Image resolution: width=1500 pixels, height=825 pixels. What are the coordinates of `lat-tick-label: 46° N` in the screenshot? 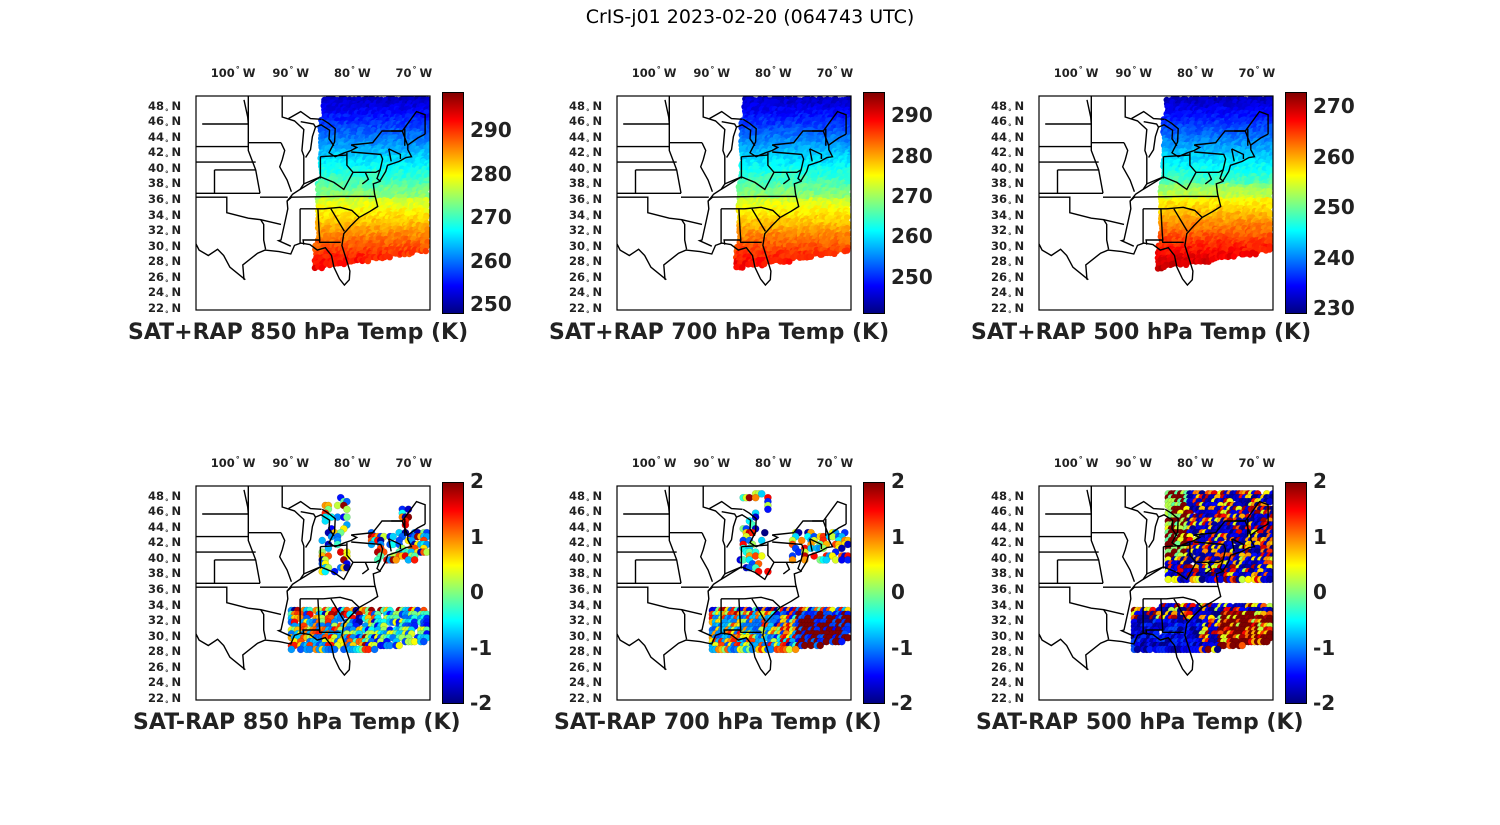 It's located at (1008, 123).